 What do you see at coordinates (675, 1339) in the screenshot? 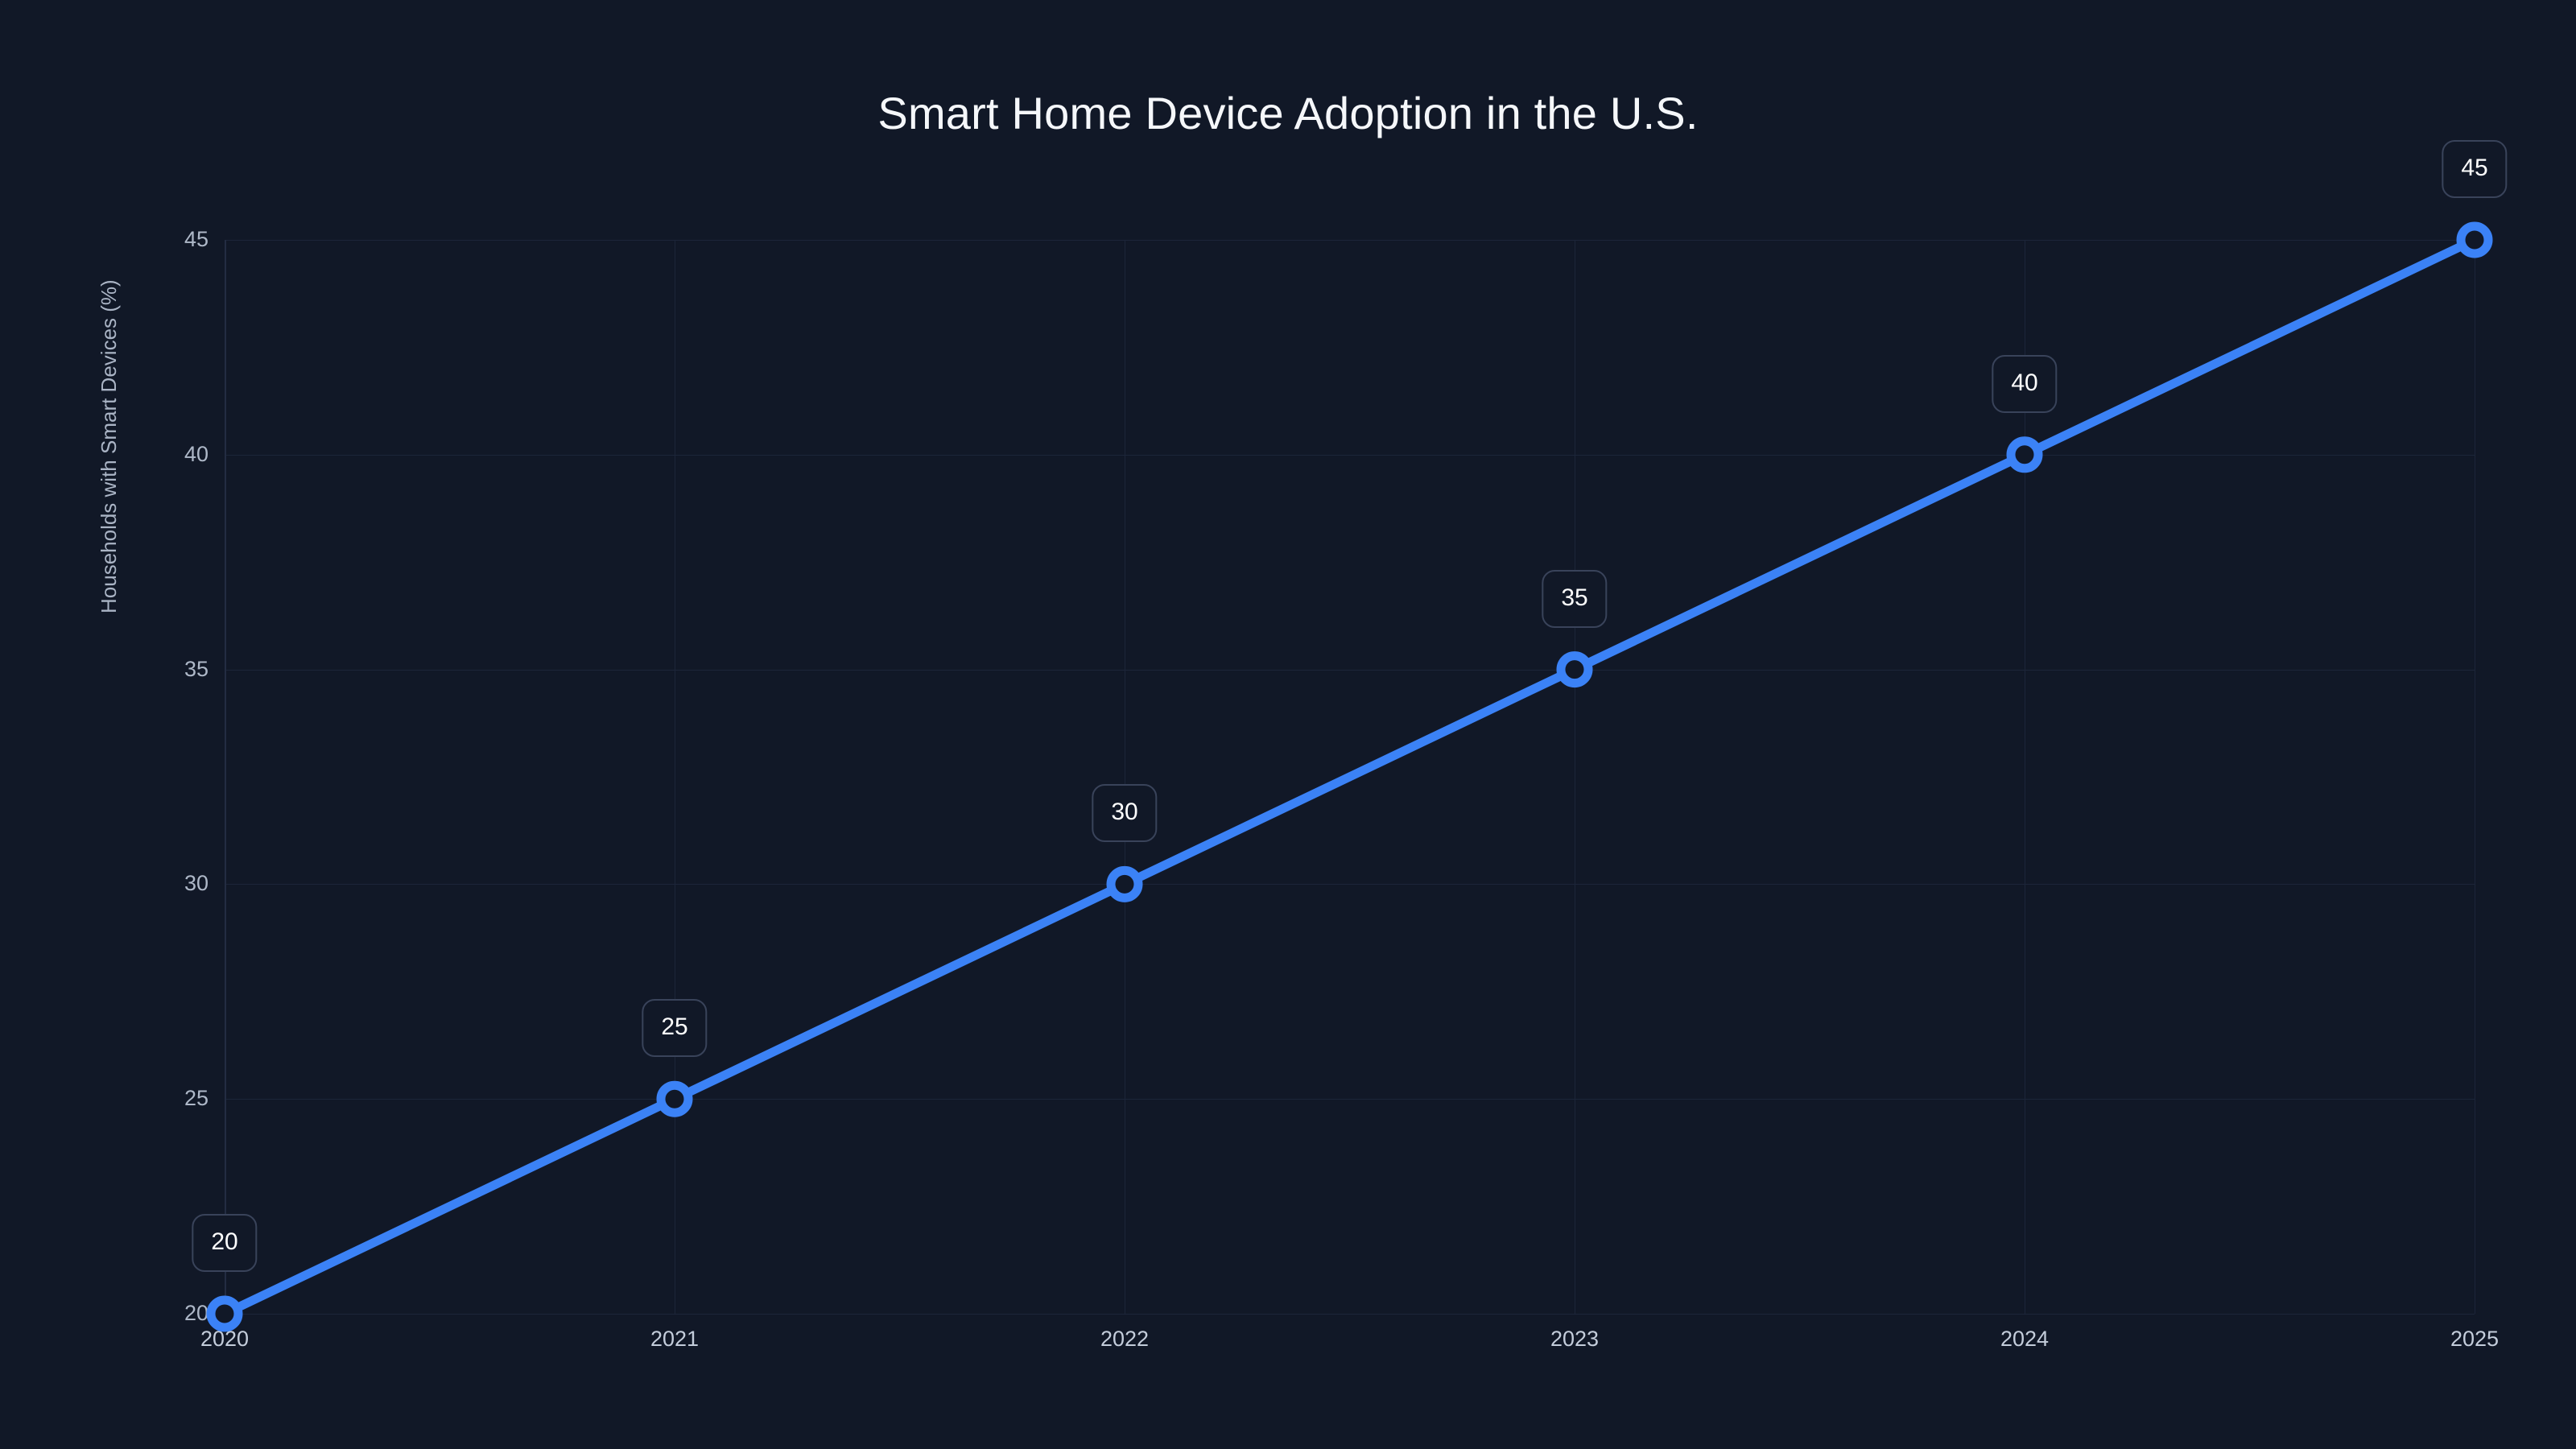
I see `x-tick-label: 2021` at bounding box center [675, 1339].